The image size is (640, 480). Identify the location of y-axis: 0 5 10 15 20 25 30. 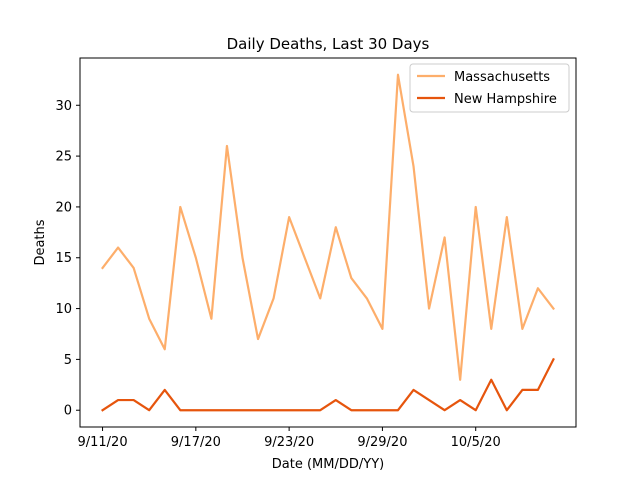
(67, 259).